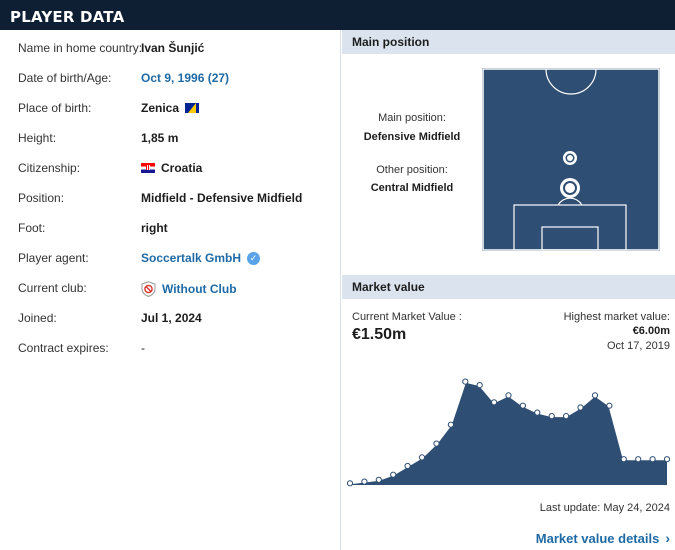  I want to click on dob-link: Oct 9, 1996 (27), so click(185, 78).